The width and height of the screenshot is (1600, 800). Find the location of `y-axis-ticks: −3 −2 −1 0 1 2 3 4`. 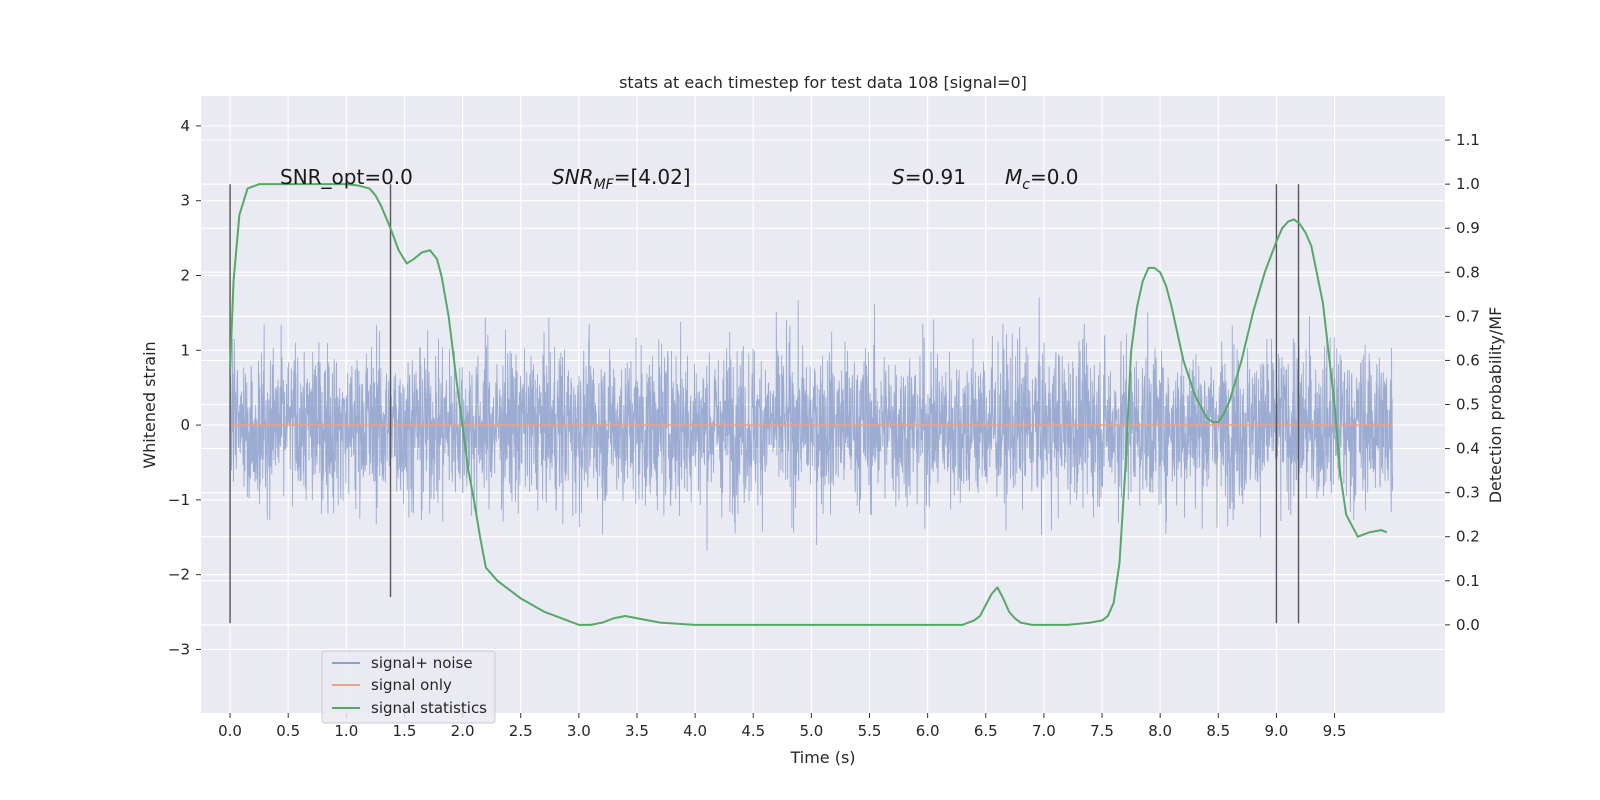

y-axis-ticks: −3 −2 −1 0 1 2 3 4 is located at coordinates (184, 387).